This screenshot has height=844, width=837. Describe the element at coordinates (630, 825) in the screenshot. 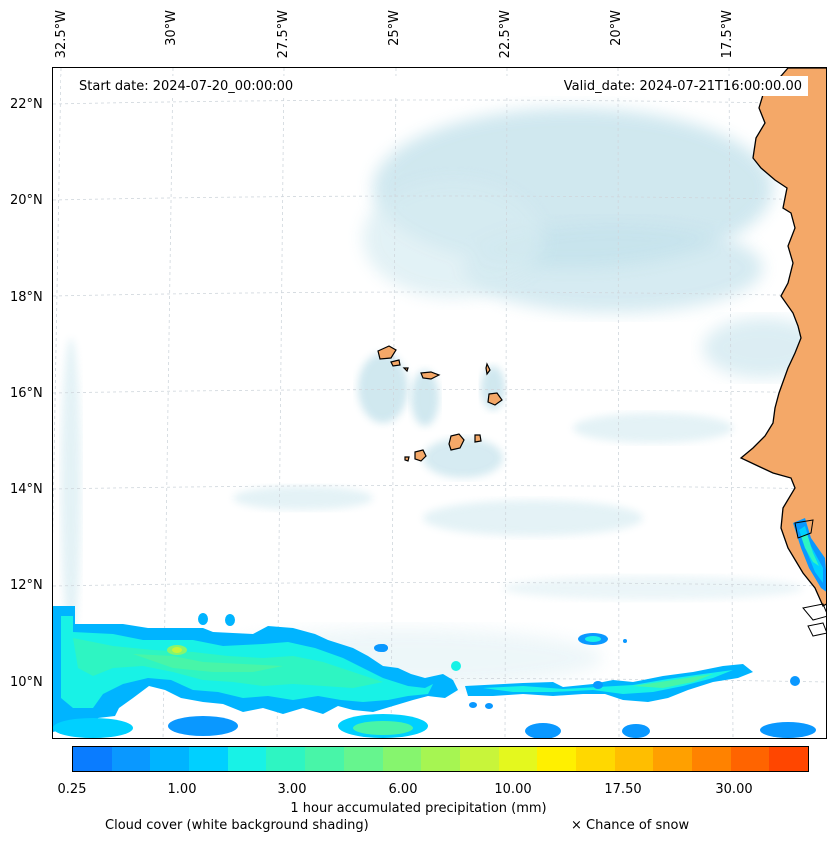

I see `snow-chance-legend: × Chance of snow` at that location.